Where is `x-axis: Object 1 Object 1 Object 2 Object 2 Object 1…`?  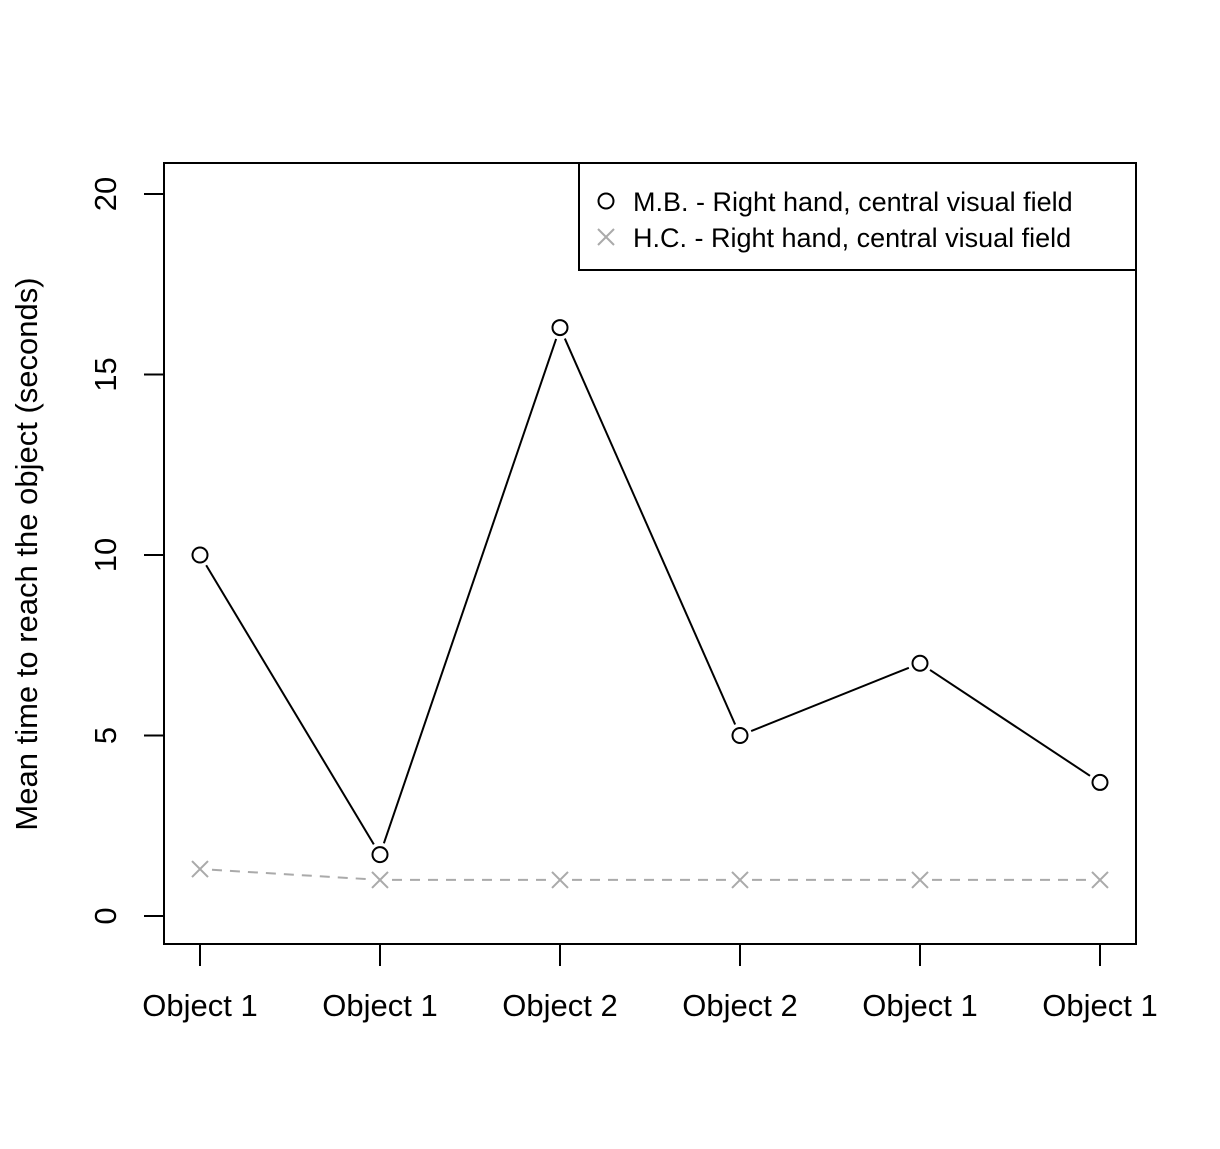 x-axis: Object 1 Object 1 Object 2 Object 2 Object 1… is located at coordinates (650, 983).